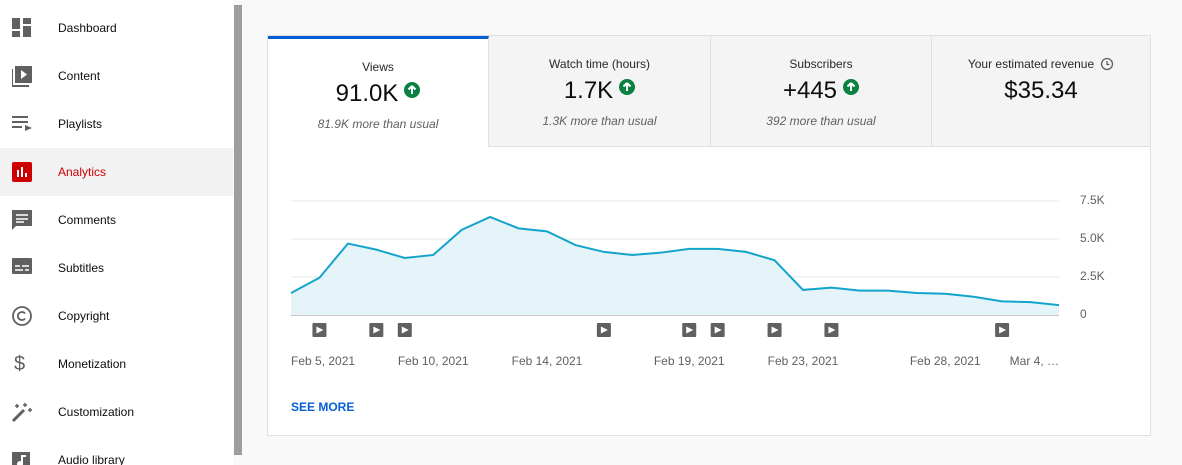 The image size is (1182, 465). What do you see at coordinates (378, 67) in the screenshot?
I see `metric-title: Views` at bounding box center [378, 67].